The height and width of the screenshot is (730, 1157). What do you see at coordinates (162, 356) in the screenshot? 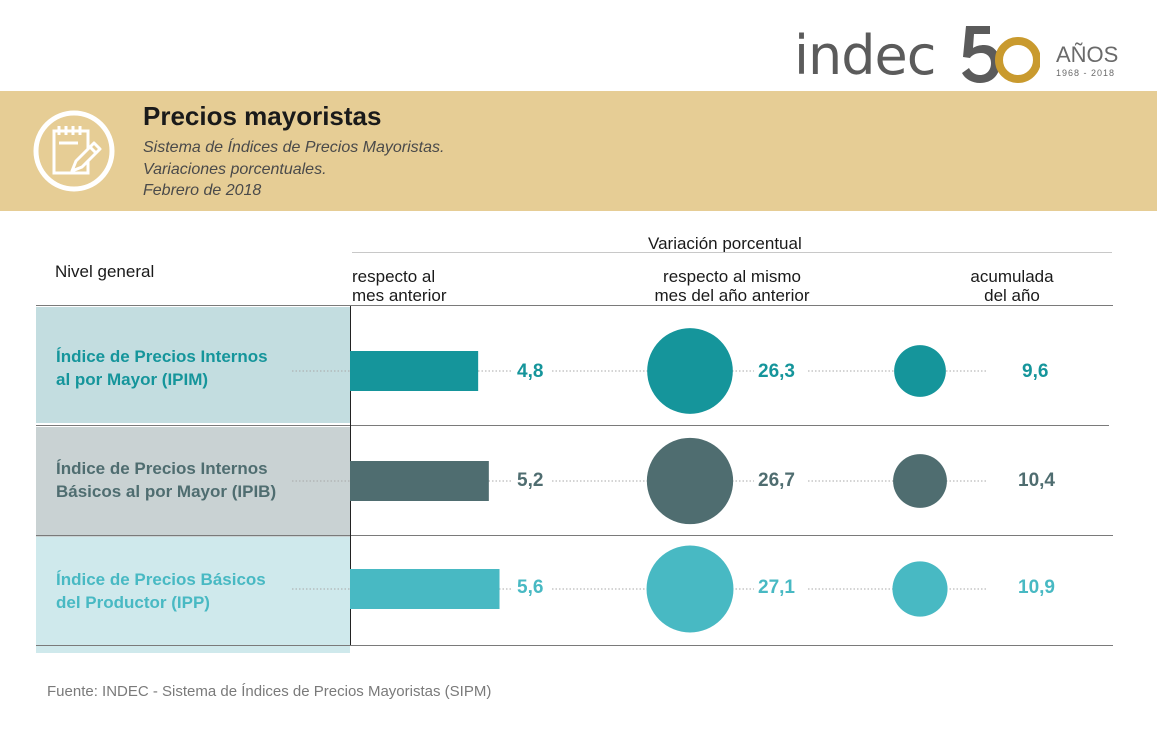
I see `row-label-ipim-line-1: Índice de Precios Internos` at bounding box center [162, 356].